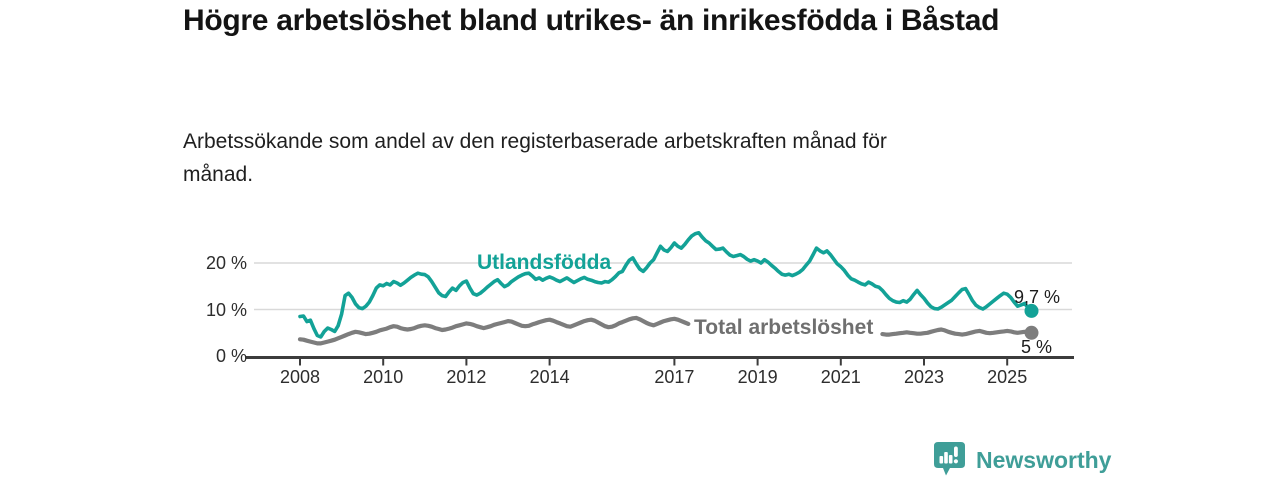 This screenshot has height=480, width=1280. What do you see at coordinates (674, 377) in the screenshot?
I see `x-axis-tick-label: 2017` at bounding box center [674, 377].